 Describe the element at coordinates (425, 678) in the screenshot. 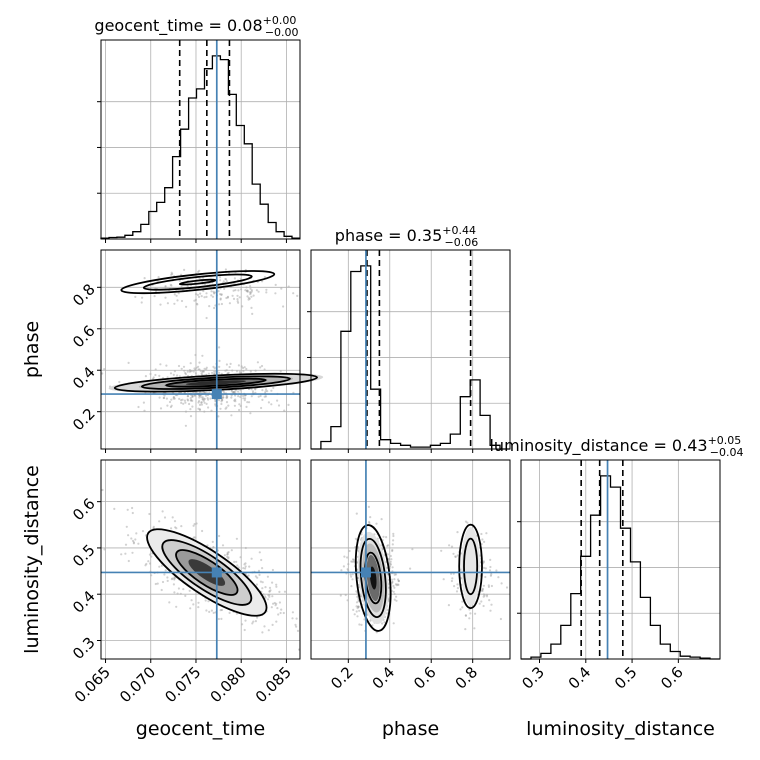

I see `x-tick-label: 0.6` at that location.